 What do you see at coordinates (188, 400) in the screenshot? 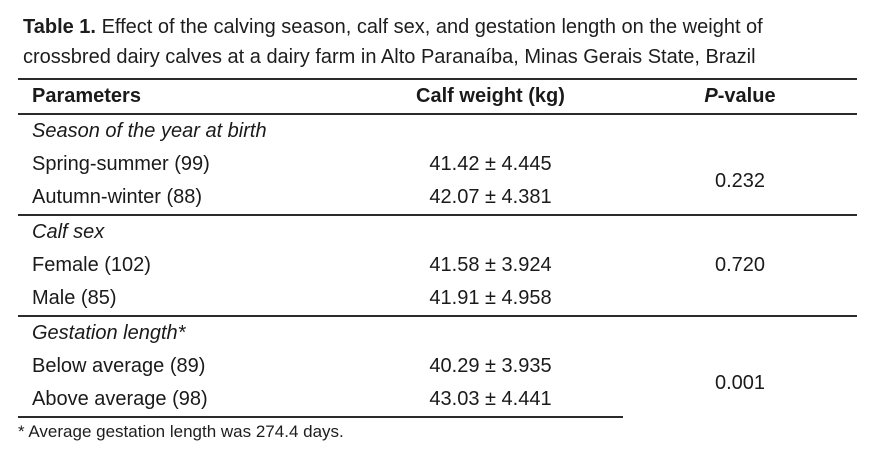
I see `parameter-cell: Above average (98)` at bounding box center [188, 400].